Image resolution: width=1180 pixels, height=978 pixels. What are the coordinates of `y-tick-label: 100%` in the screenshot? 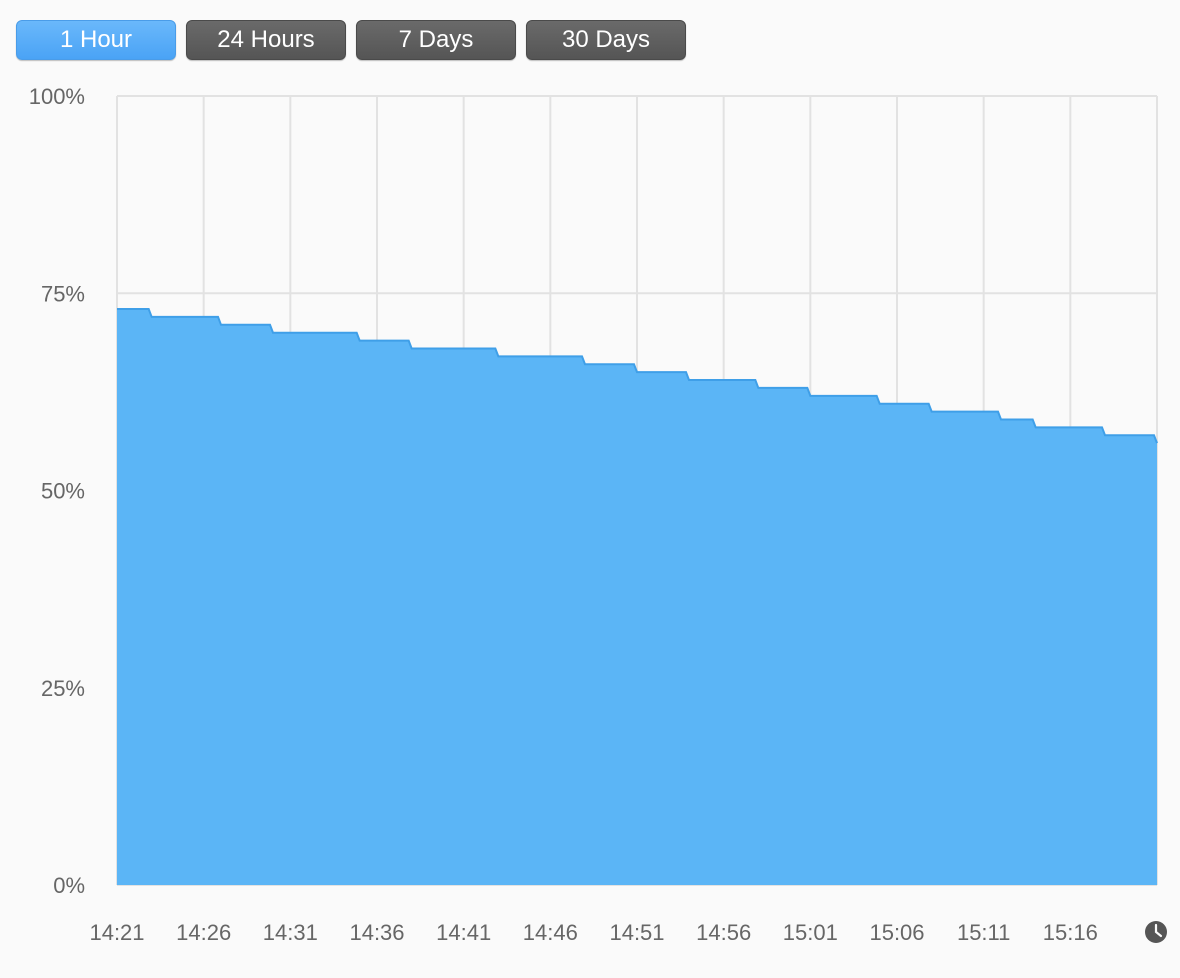 It's located at (57, 96).